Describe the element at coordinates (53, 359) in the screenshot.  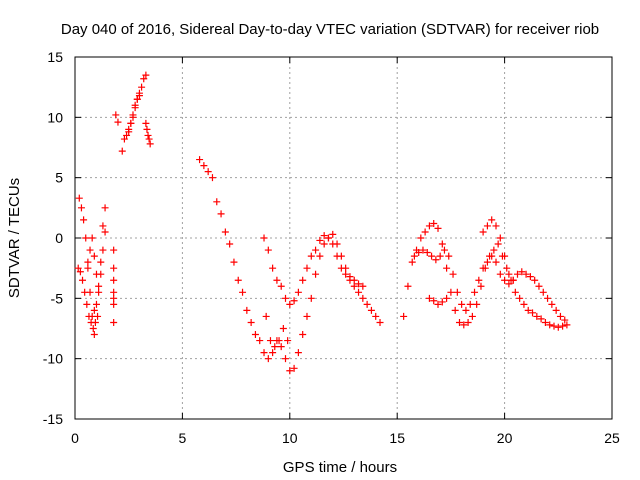
I see `y-tick-label: -10` at that location.